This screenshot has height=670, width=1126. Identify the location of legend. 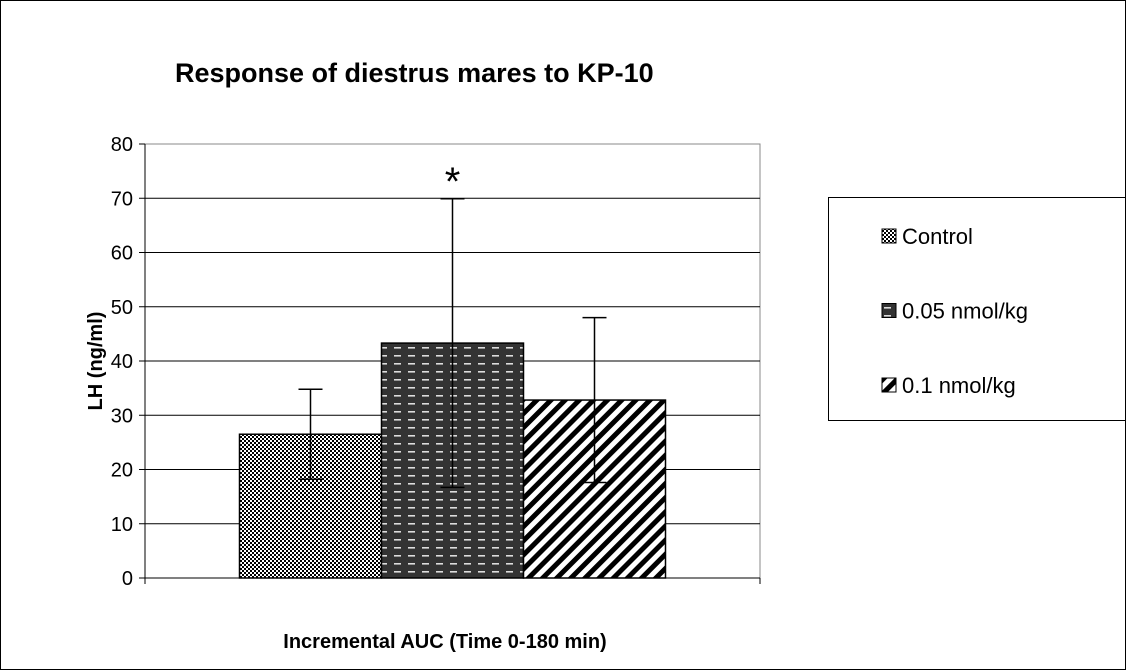
(977, 309).